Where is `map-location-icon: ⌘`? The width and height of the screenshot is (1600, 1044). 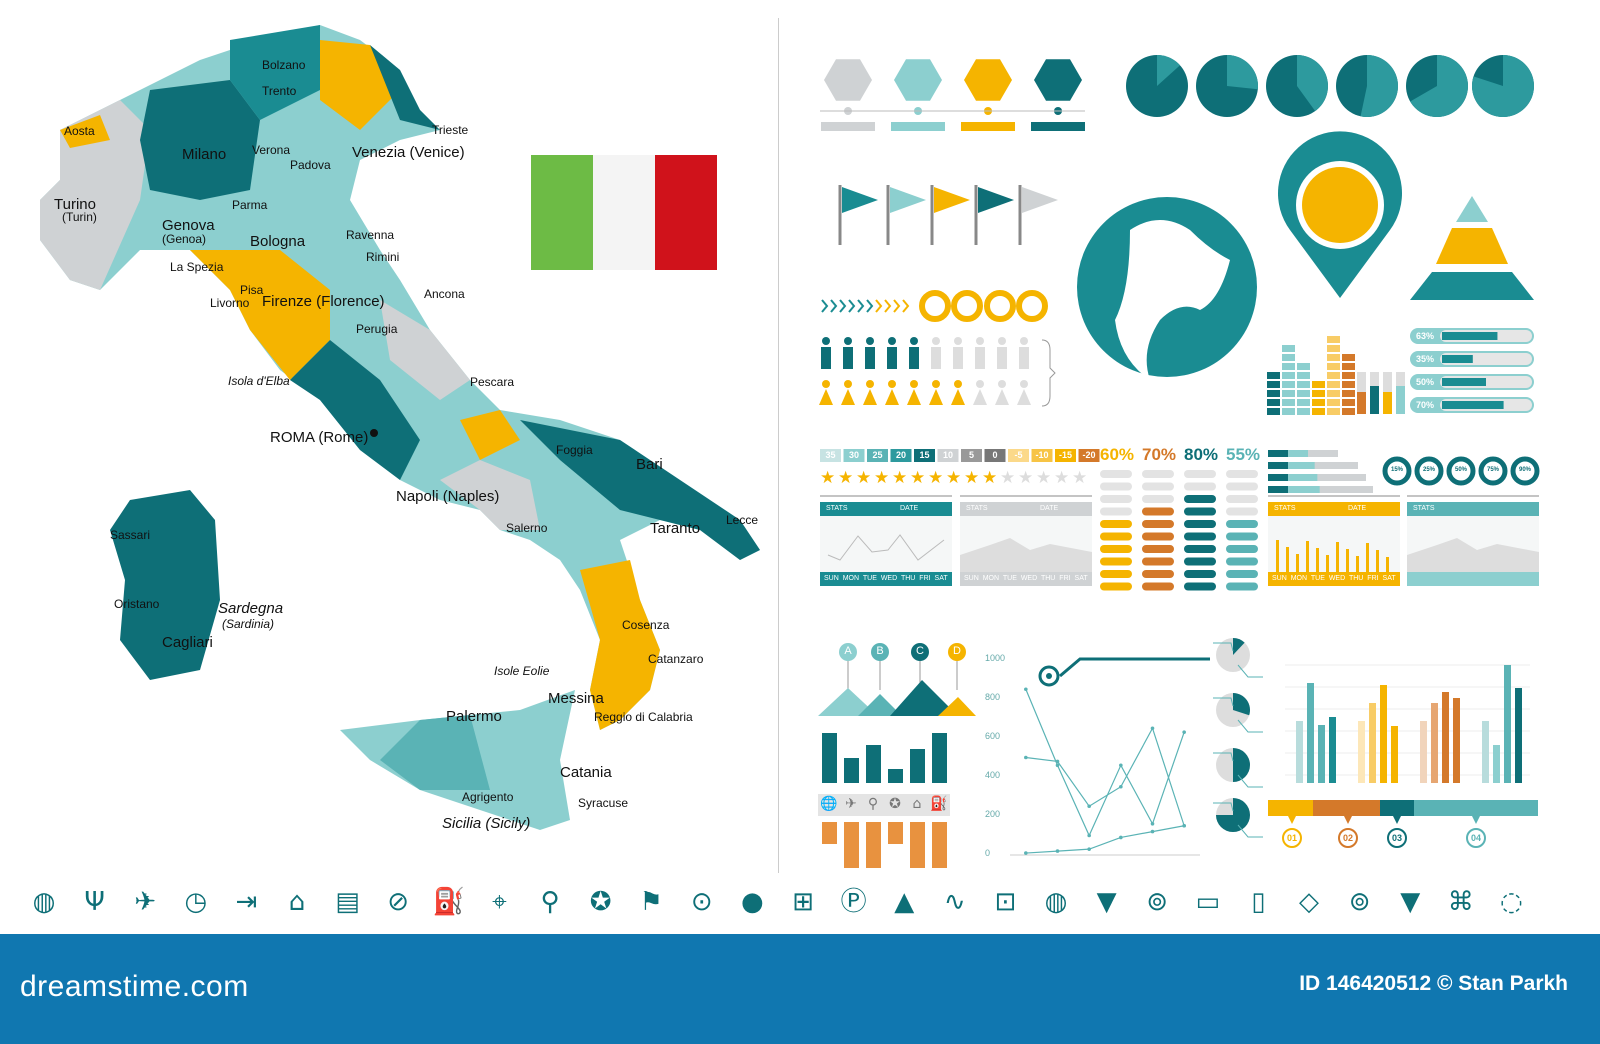 map-location-icon: ⌘ is located at coordinates (1460, 902).